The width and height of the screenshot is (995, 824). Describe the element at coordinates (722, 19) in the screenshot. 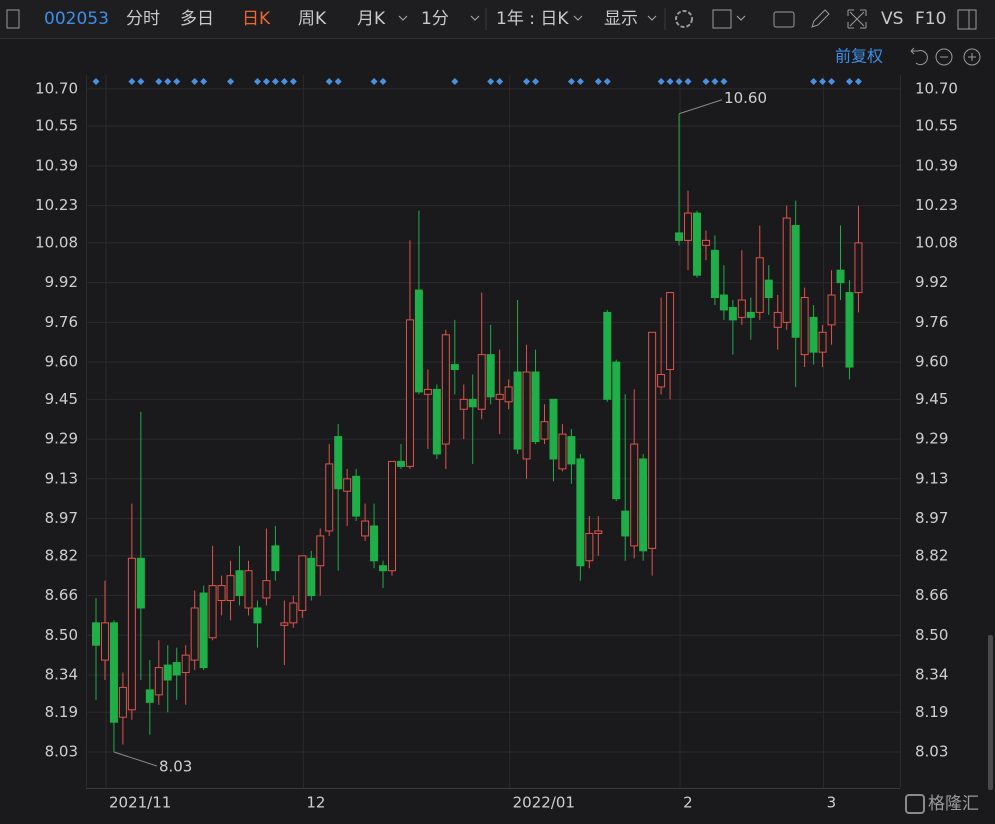

I see `overlay-icon` at that location.